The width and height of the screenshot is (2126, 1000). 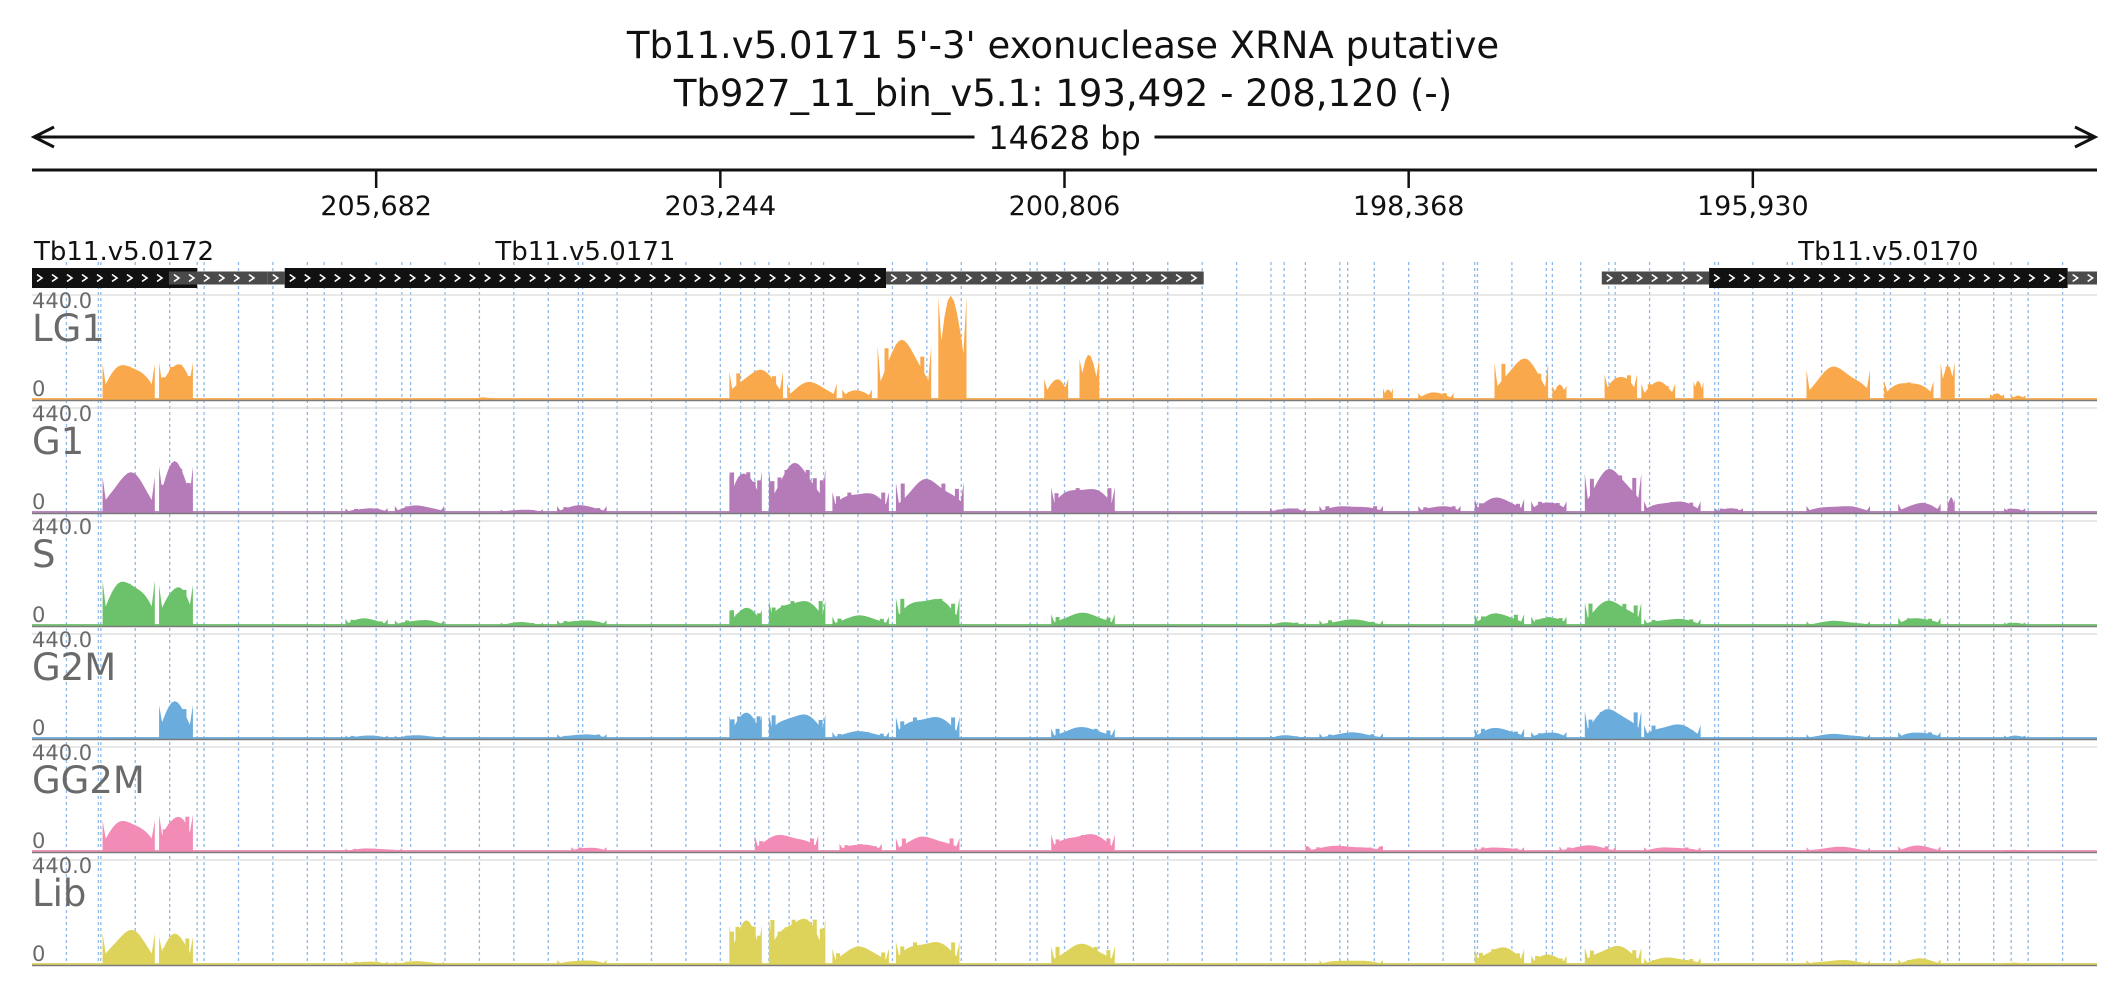 I want to click on ruler-tick-label: 195,930, so click(x=1753, y=206).